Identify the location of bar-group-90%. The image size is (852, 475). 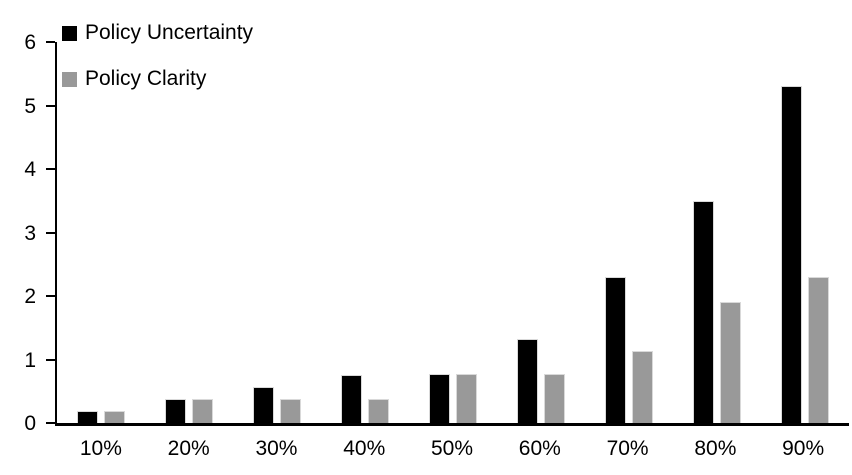
(805, 232).